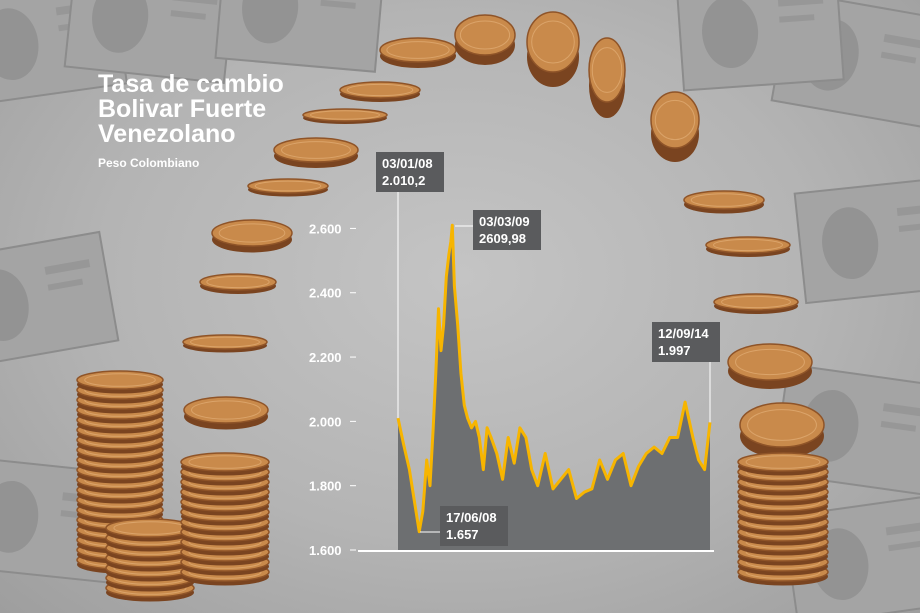 This screenshot has height=613, width=920. I want to click on annotation-date: 03/01/08, so click(407, 163).